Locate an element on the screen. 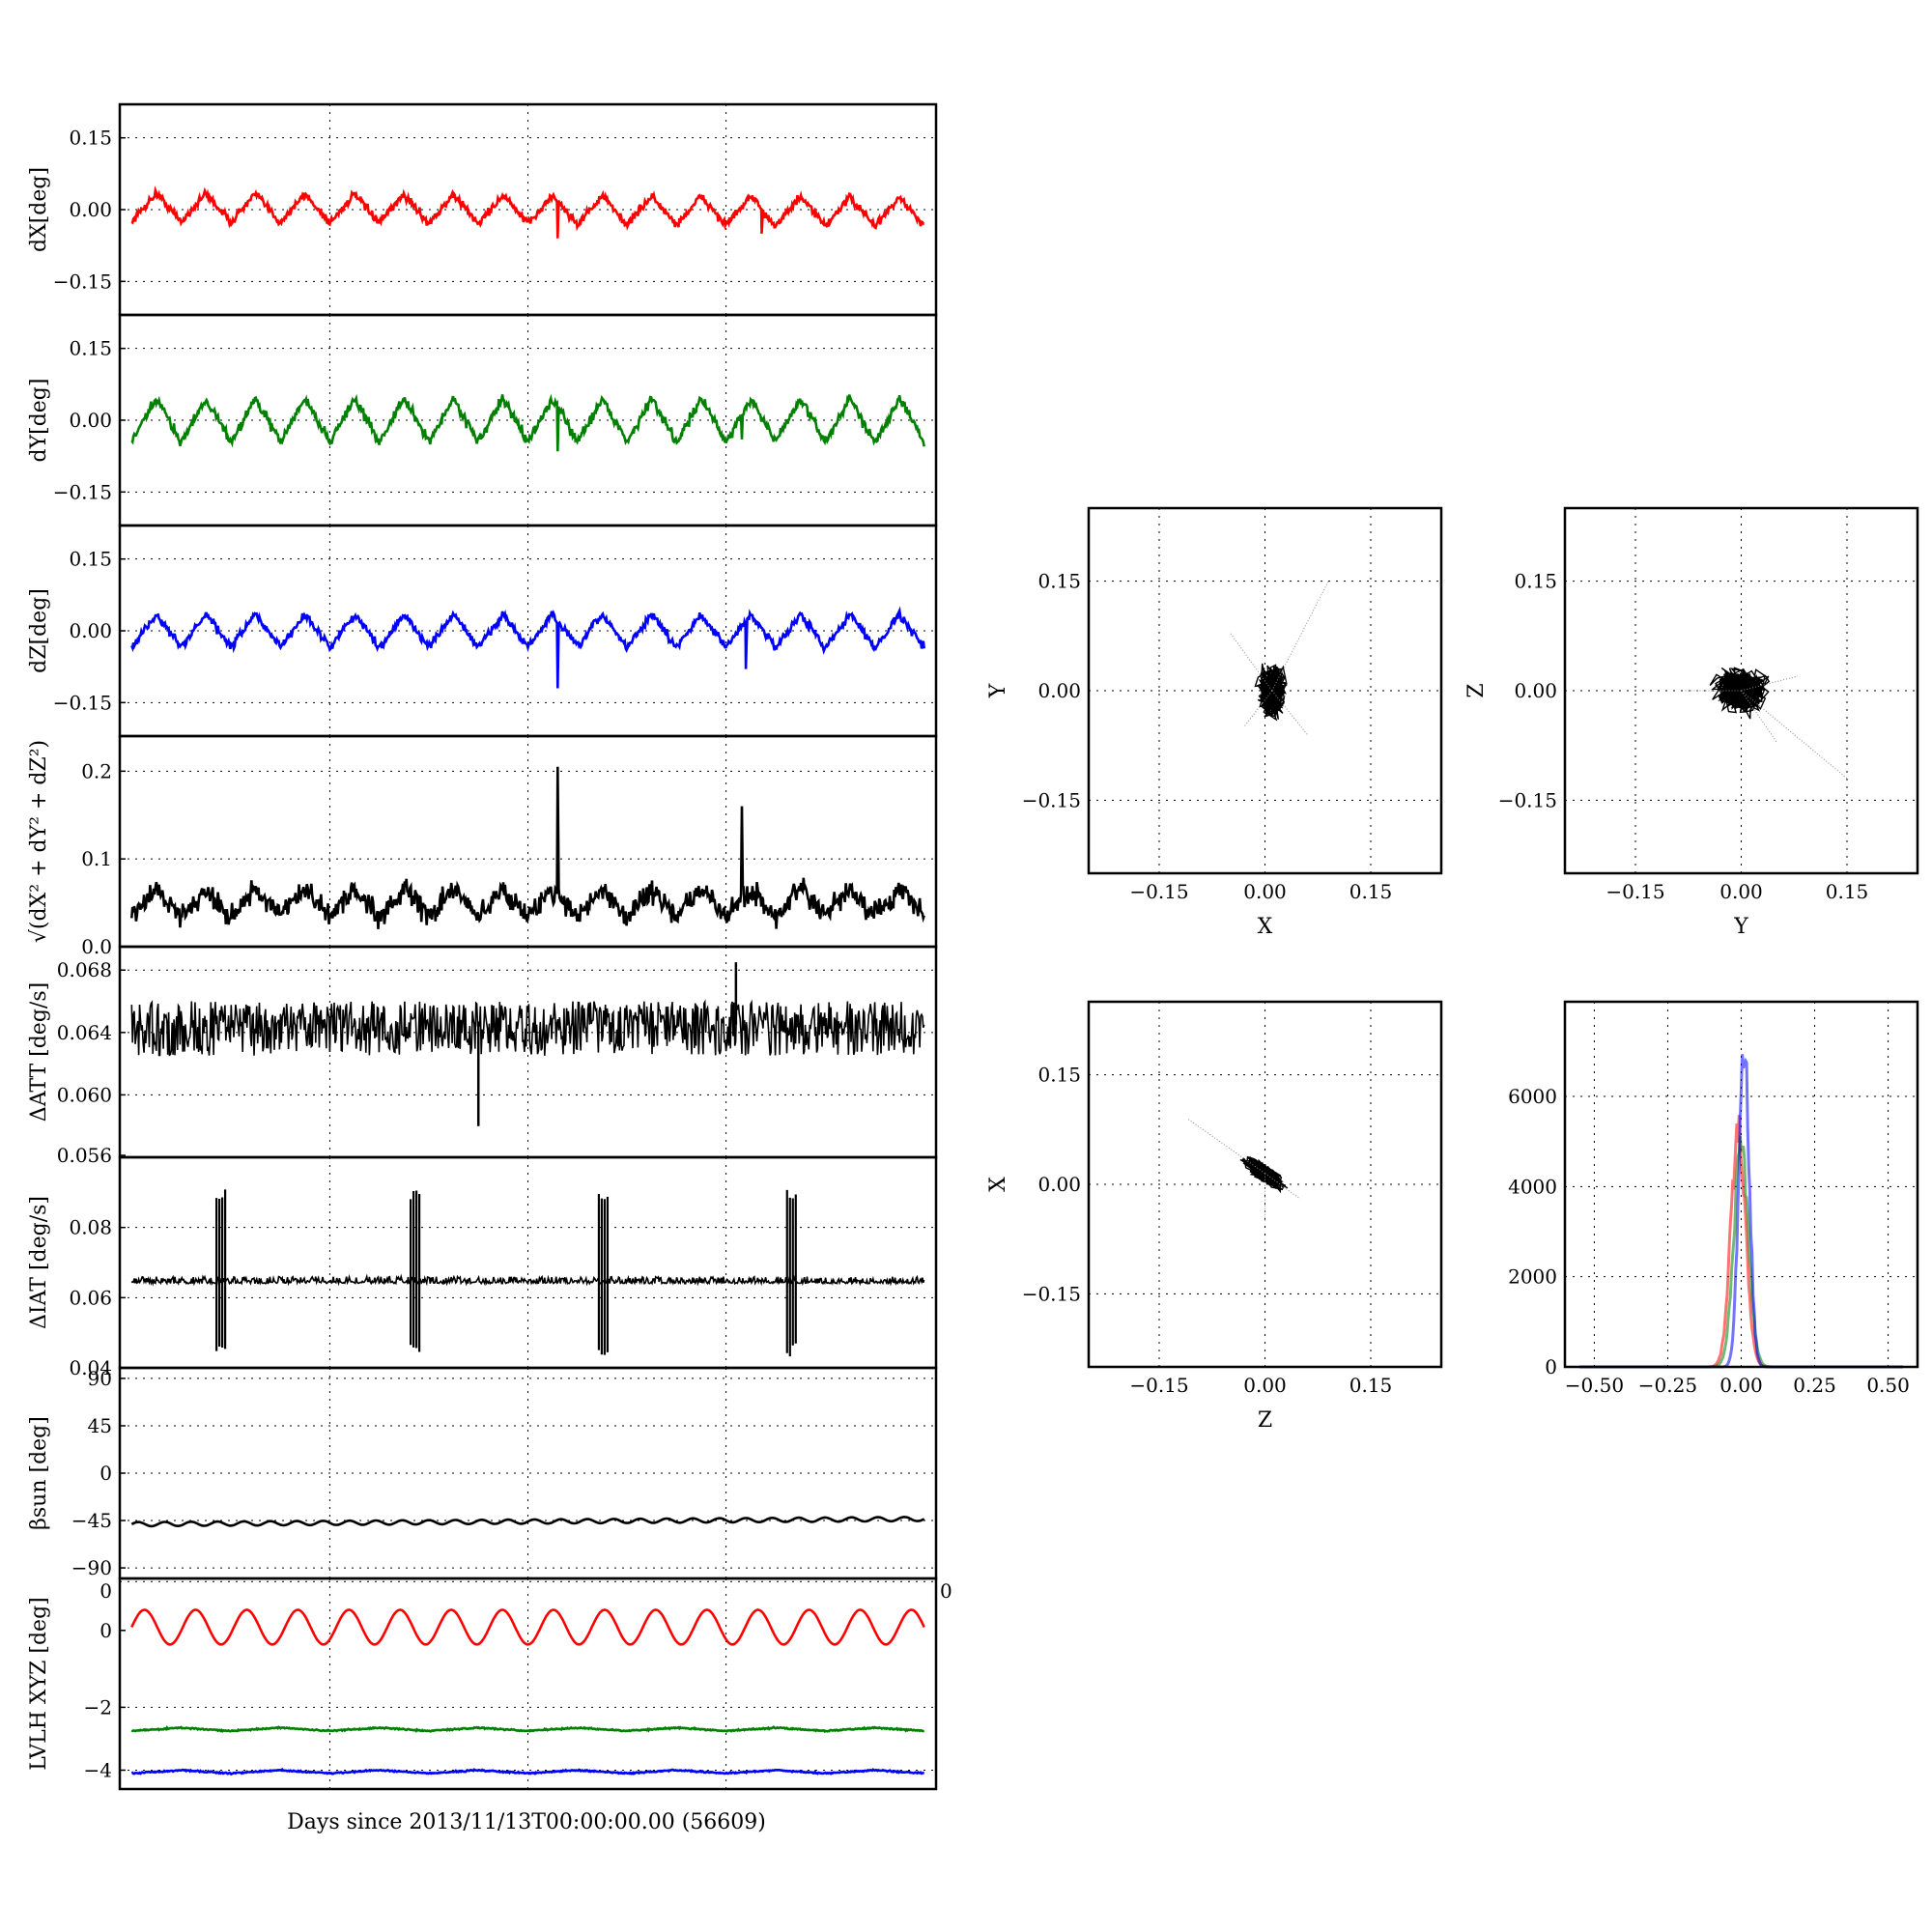 Image resolution: width=1932 pixels, height=1932 pixels. ytick-label: 0.060 is located at coordinates (84, 1094).